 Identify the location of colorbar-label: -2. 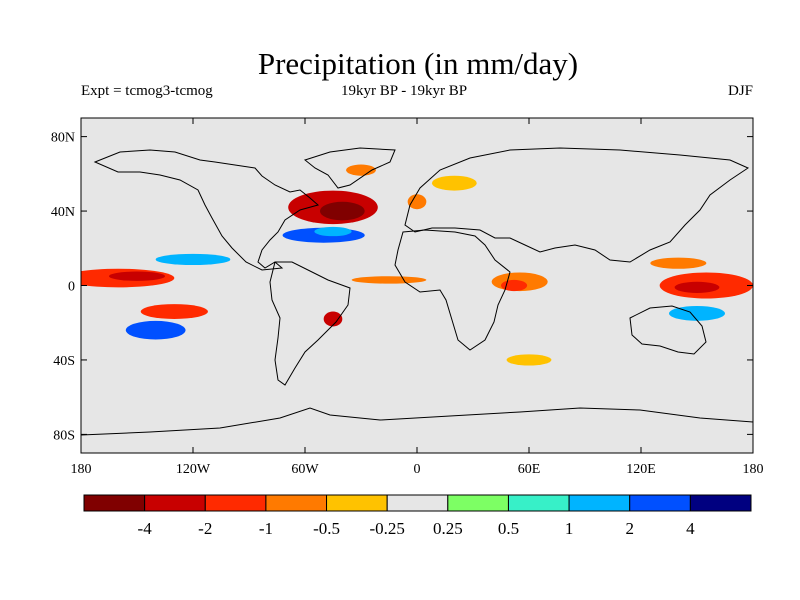
(205, 528).